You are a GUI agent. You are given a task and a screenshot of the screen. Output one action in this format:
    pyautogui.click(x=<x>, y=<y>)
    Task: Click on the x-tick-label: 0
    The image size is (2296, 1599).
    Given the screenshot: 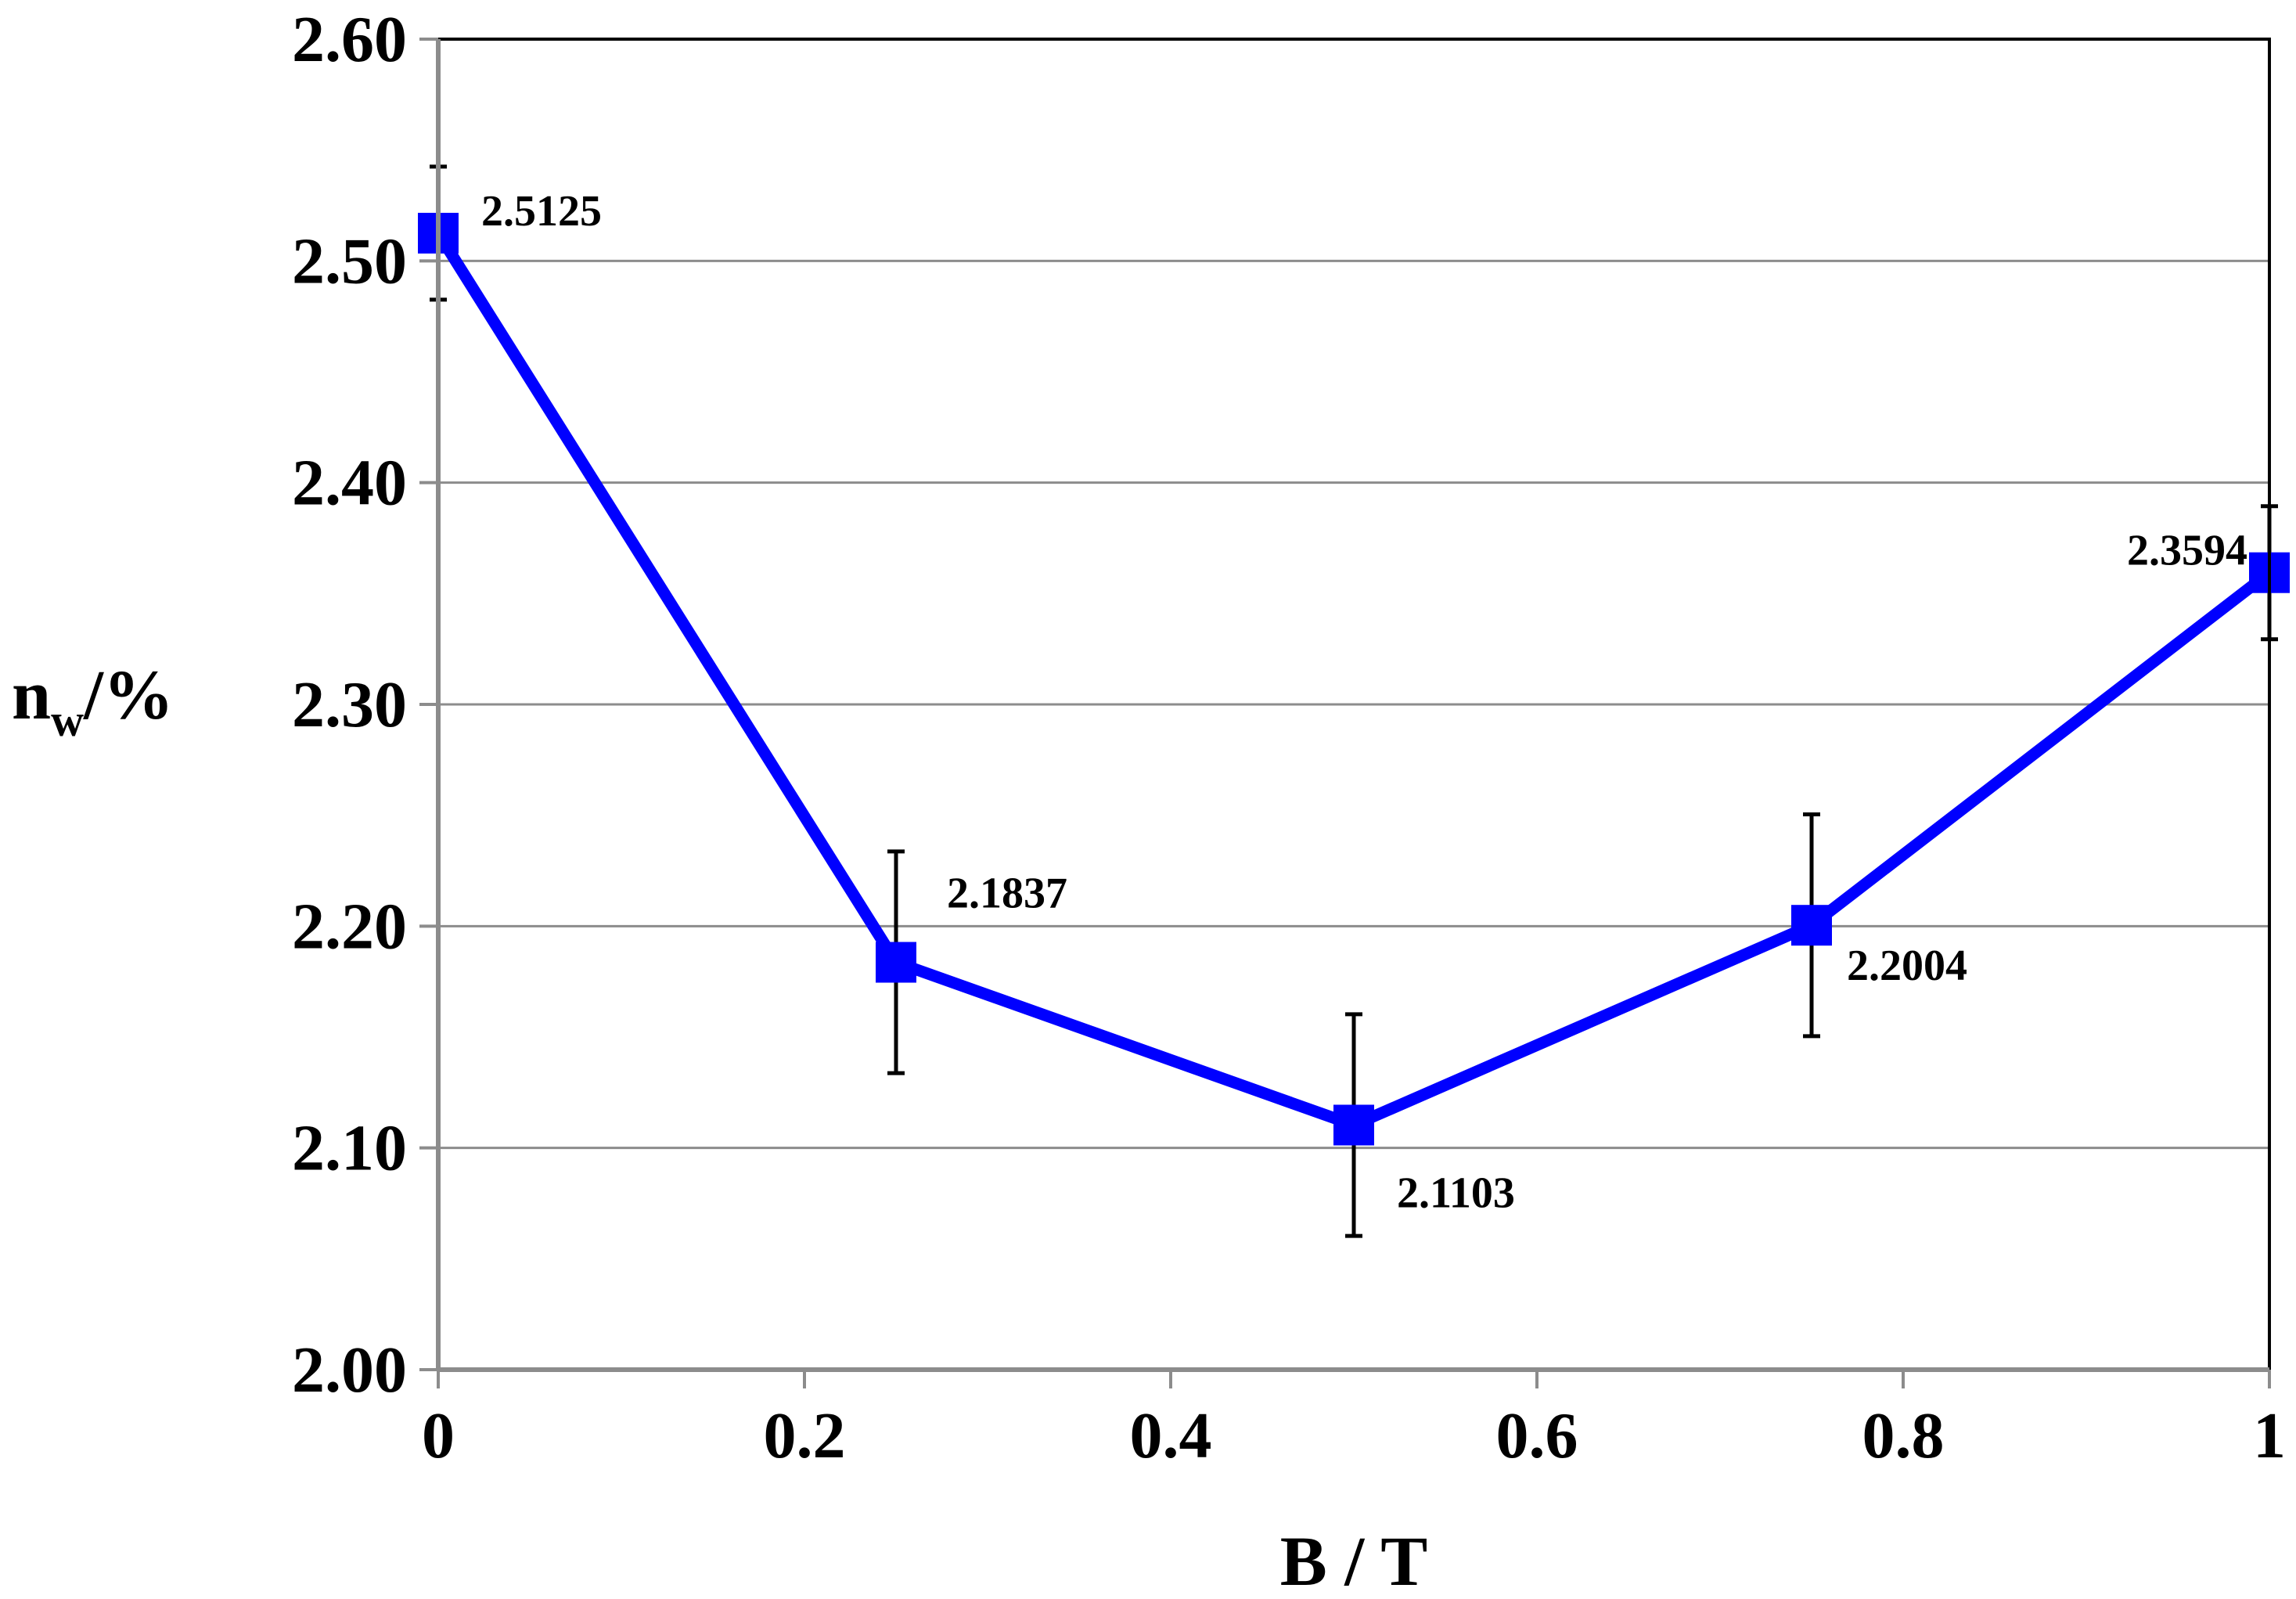 What is the action you would take?
    pyautogui.click(x=439, y=1435)
    